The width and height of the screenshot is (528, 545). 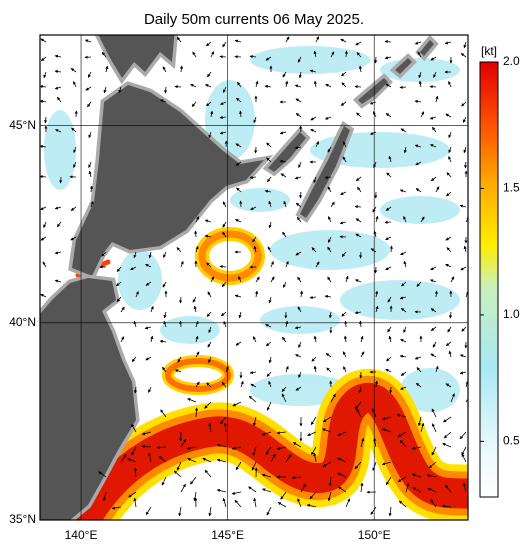 What do you see at coordinates (22, 322) in the screenshot?
I see `lat-tick-label: 40°N` at bounding box center [22, 322].